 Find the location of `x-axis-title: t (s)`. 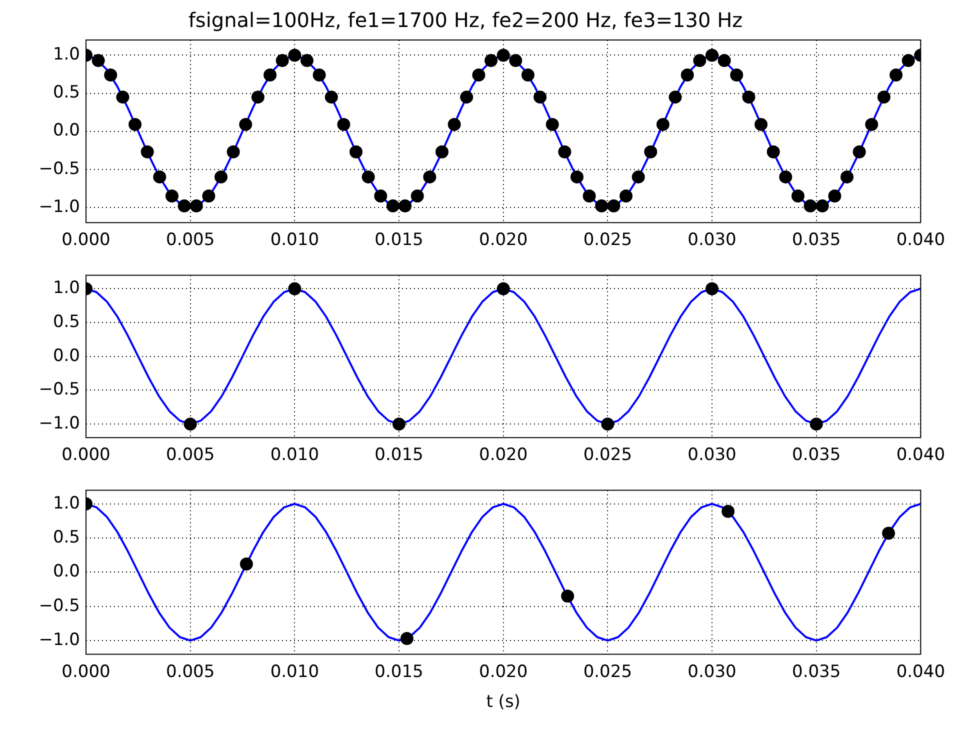

x-axis-title: t (s) is located at coordinates (503, 702).